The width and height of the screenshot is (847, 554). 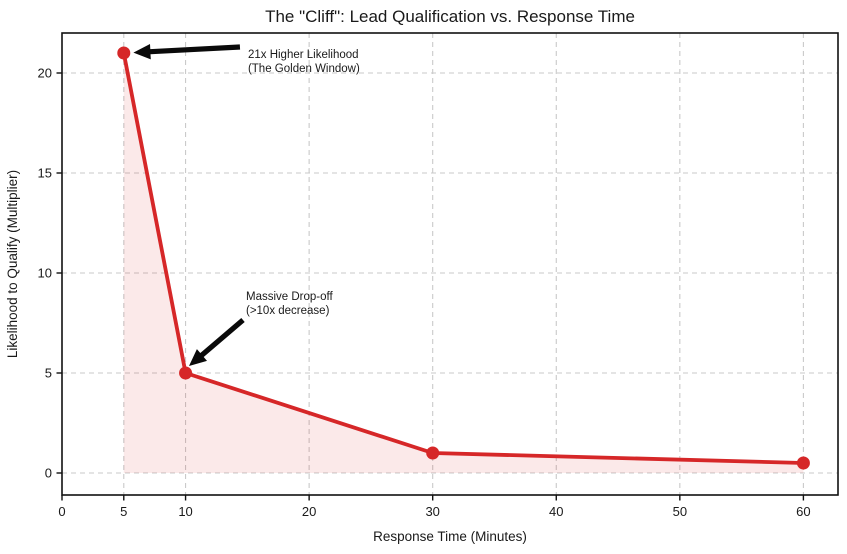 I want to click on y-axis-label: Likelihood to Qualify (Multiplier), so click(x=12, y=264).